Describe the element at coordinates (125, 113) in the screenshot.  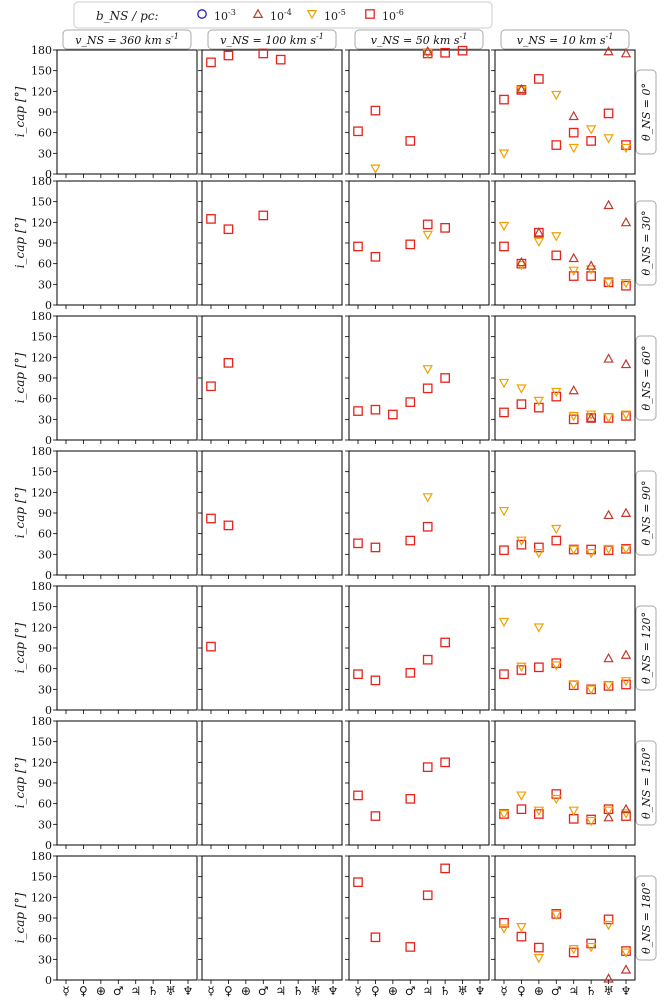
I see `panel-r0-c0` at that location.